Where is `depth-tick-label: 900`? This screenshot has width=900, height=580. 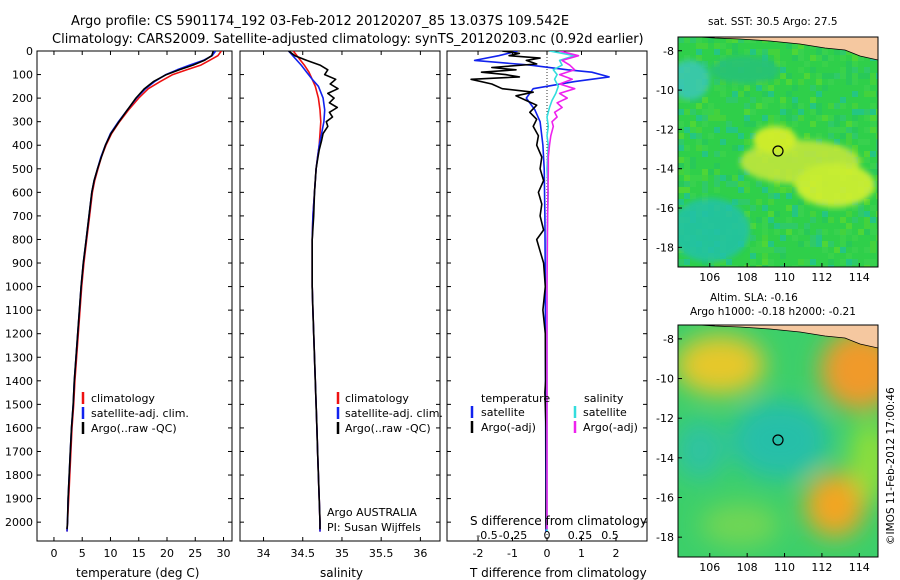
depth-tick-label: 900 is located at coordinates (22, 263).